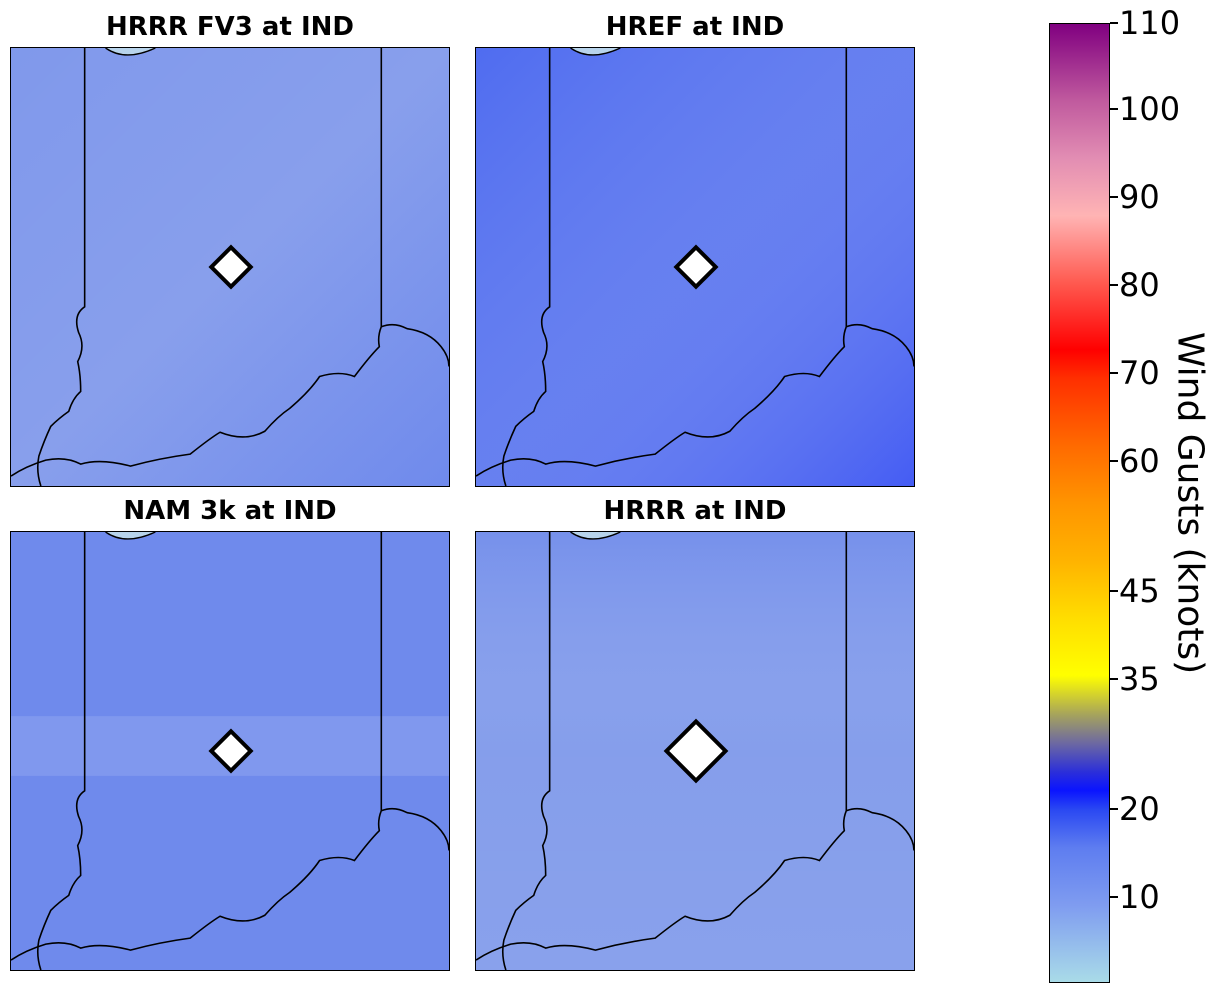 The height and width of the screenshot is (993, 1215). Describe the element at coordinates (1139, 285) in the screenshot. I see `colorbar-tick-label: 80` at that location.